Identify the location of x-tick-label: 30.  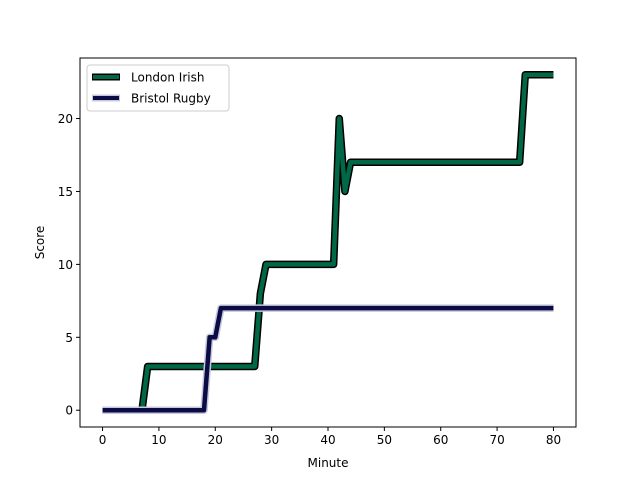
(271, 440).